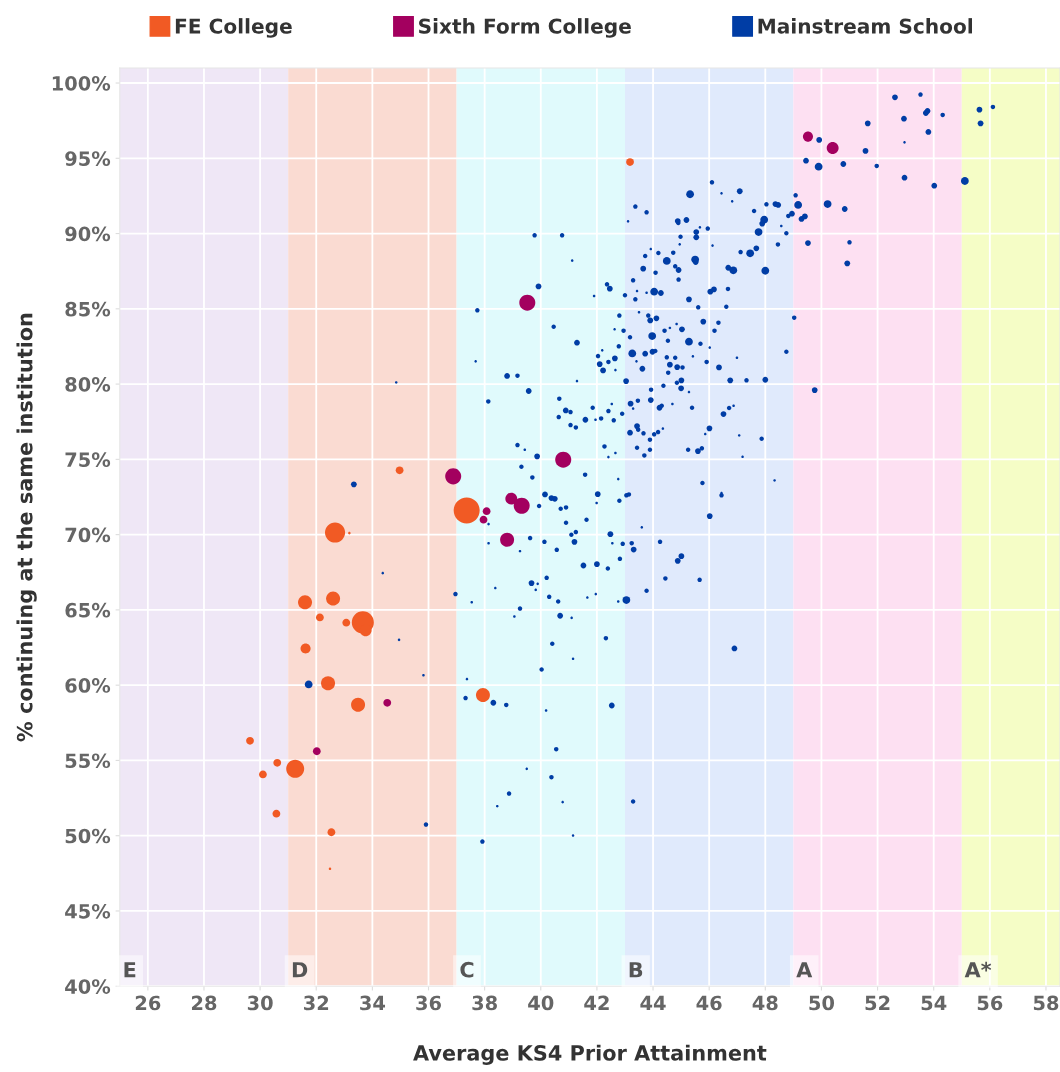  I want to click on x-tick-label: 30, so click(260, 1003).